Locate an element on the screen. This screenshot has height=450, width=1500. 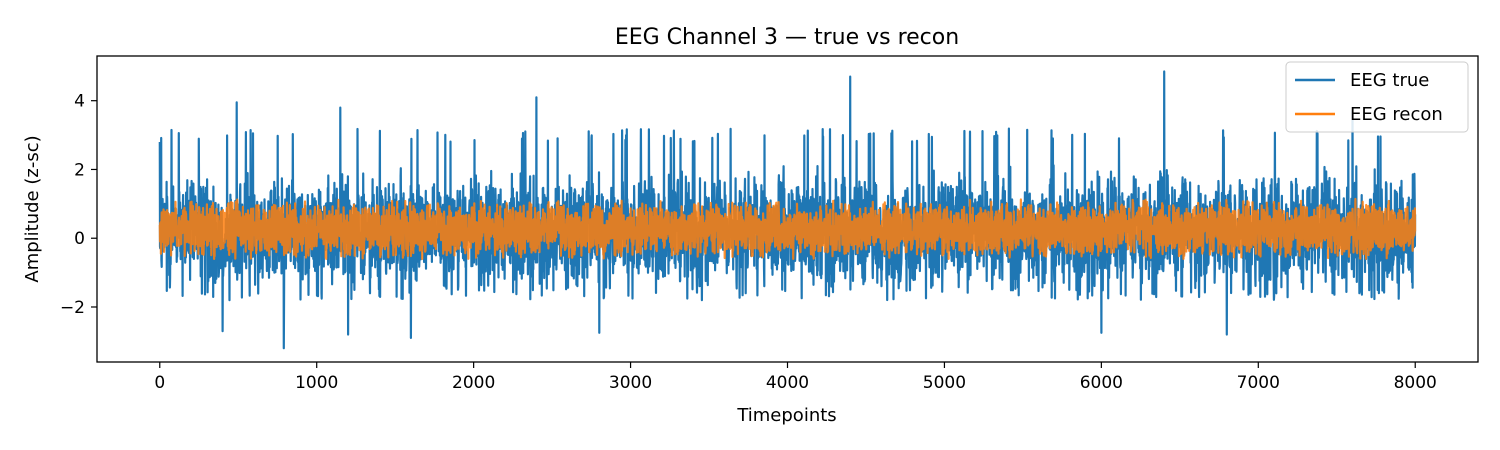
x-tick-label: 4000 is located at coordinates (787, 383).